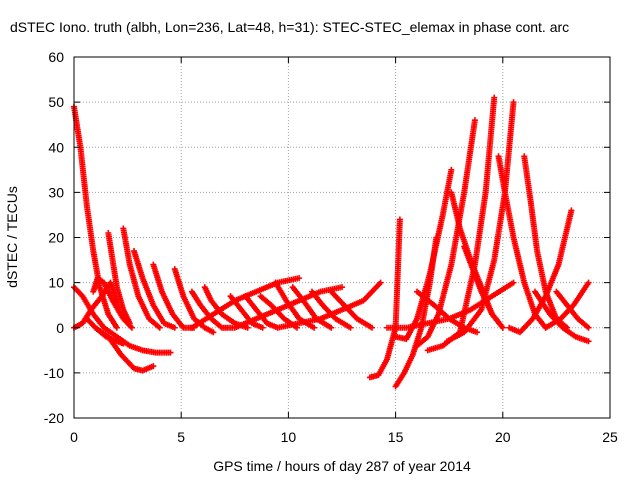 The image size is (640, 480). What do you see at coordinates (610, 437) in the screenshot?
I see `x-tick-label: 25` at bounding box center [610, 437].